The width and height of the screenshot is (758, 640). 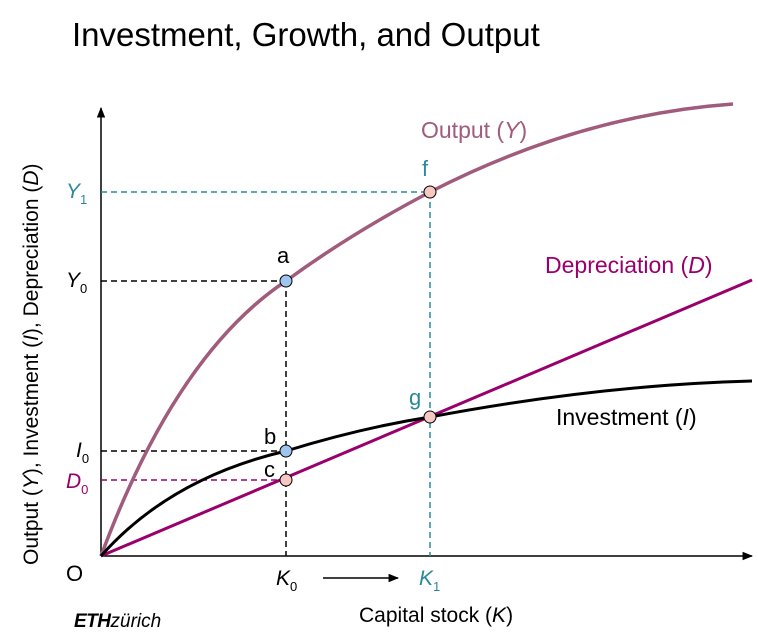 I want to click on x-axis-title: Capital stock (K), so click(x=436, y=615).